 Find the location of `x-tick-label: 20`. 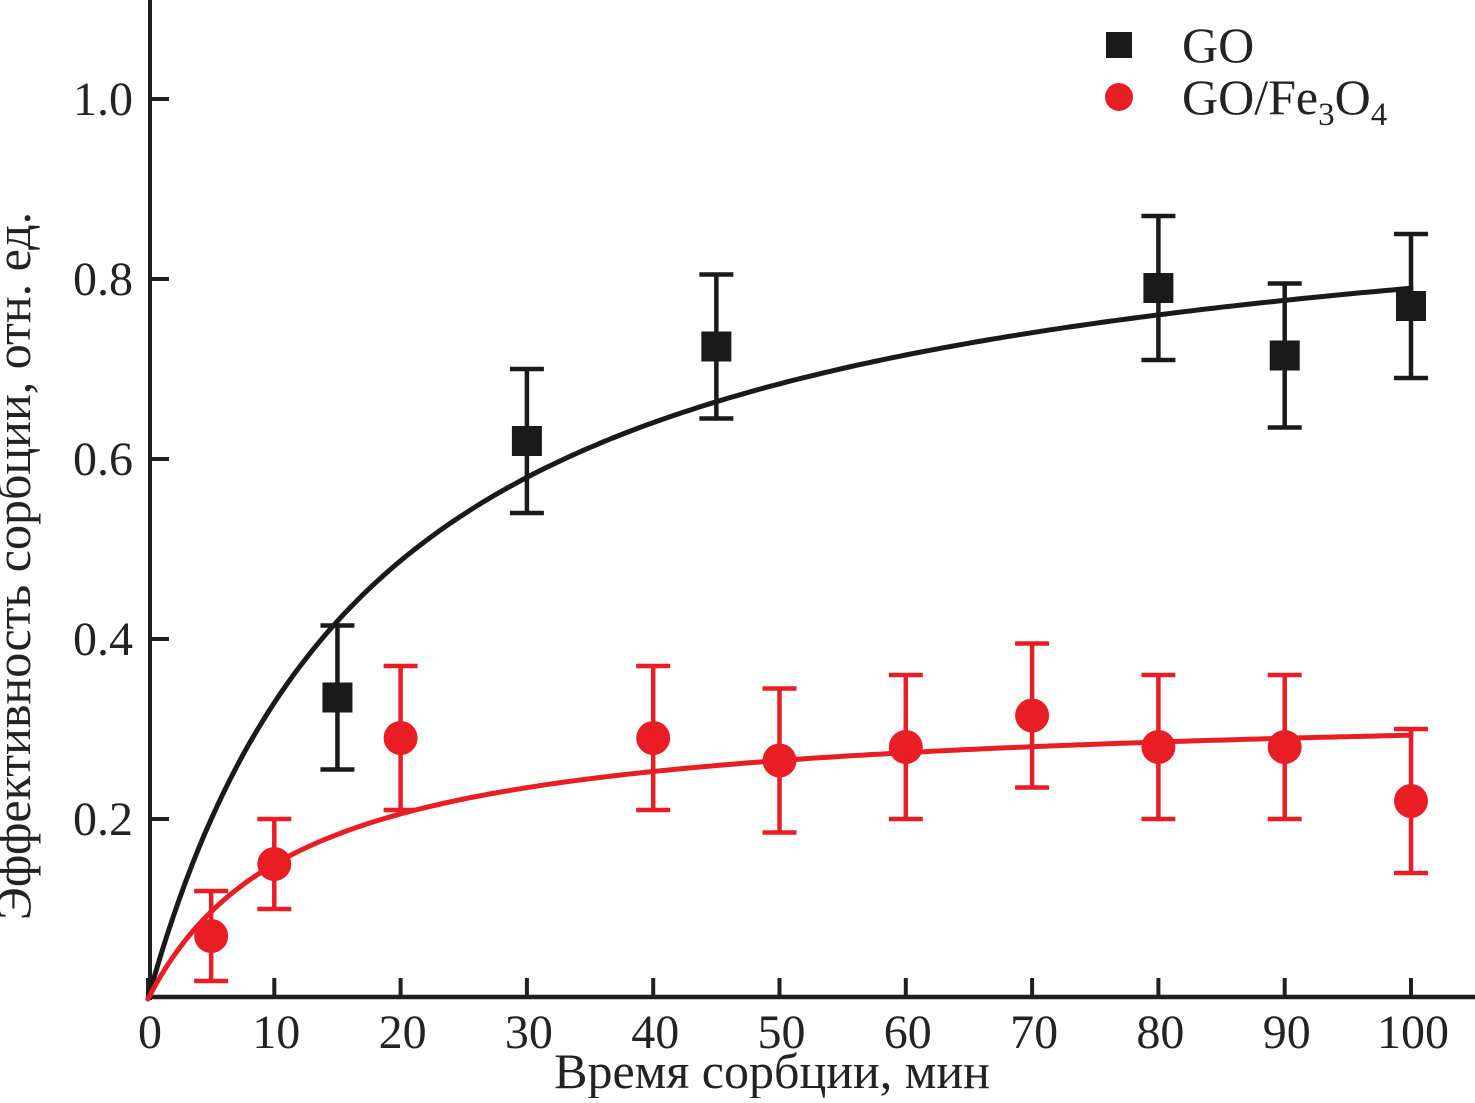

x-tick-label: 20 is located at coordinates (403, 1032).